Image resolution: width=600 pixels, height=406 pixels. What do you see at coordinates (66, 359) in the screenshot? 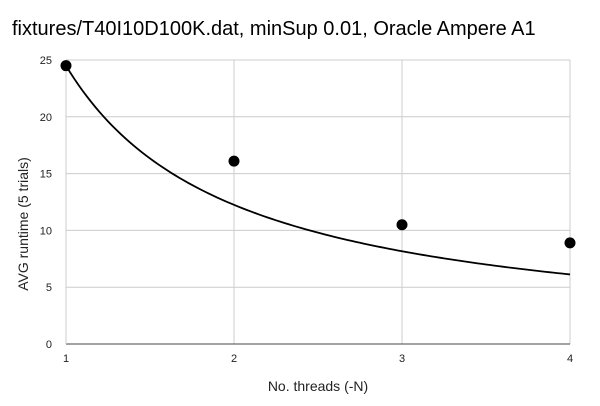
I see `x-tick-label: 1` at bounding box center [66, 359].